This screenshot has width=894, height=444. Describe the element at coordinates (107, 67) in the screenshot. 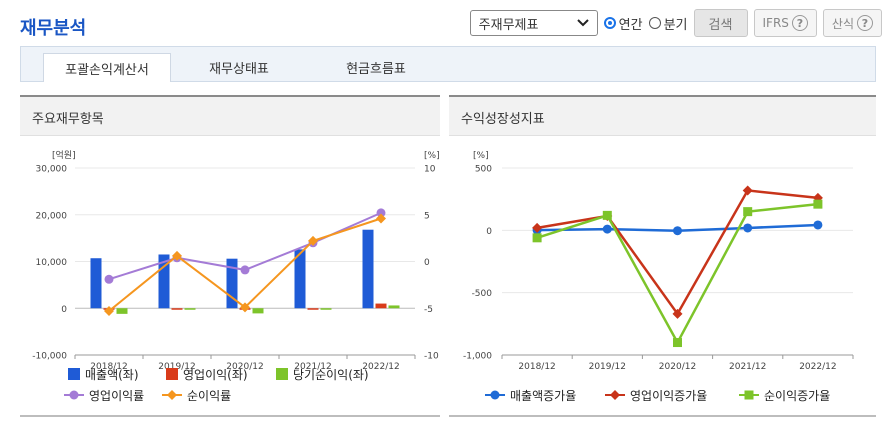

I see `tab-income-statement: 포괄손익계산서` at that location.